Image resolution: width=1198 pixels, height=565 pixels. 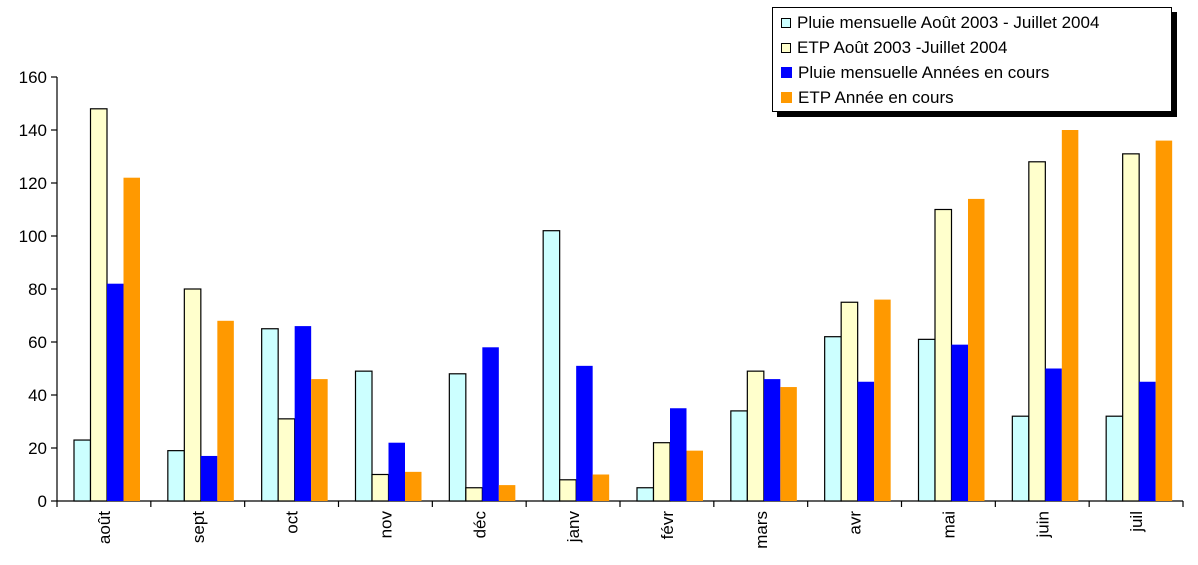 What do you see at coordinates (786, 22) in the screenshot?
I see `legend-swatch-pluie-2003` at bounding box center [786, 22].